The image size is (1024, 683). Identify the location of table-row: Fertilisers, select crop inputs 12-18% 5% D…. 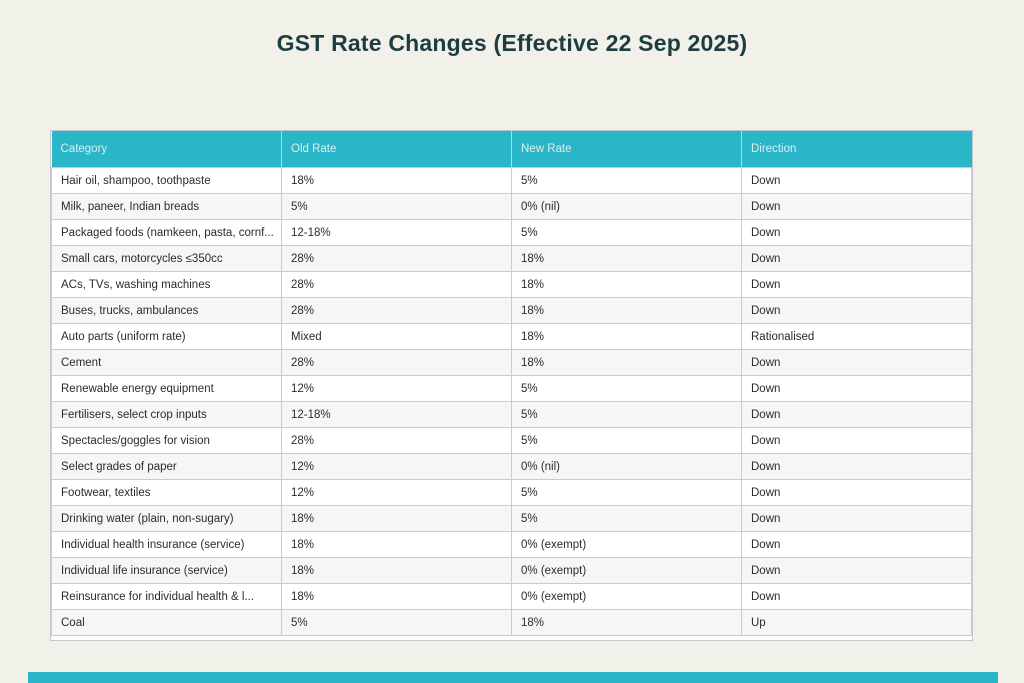
(511, 414).